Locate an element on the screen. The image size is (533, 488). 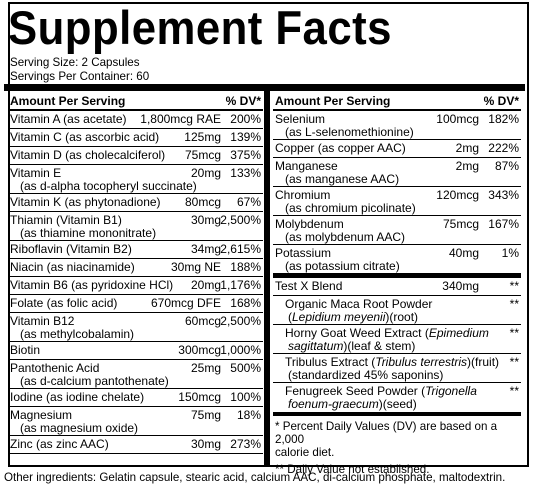
nutrient-amount: 670mcg DFE is located at coordinates (185, 303).